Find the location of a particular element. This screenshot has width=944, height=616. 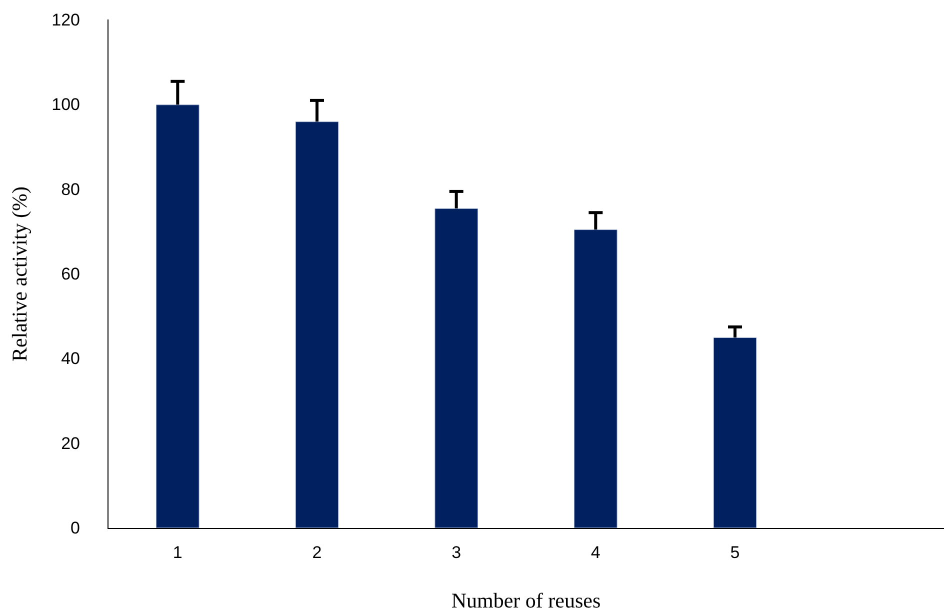

y-tick-label: 20 is located at coordinates (70, 443).